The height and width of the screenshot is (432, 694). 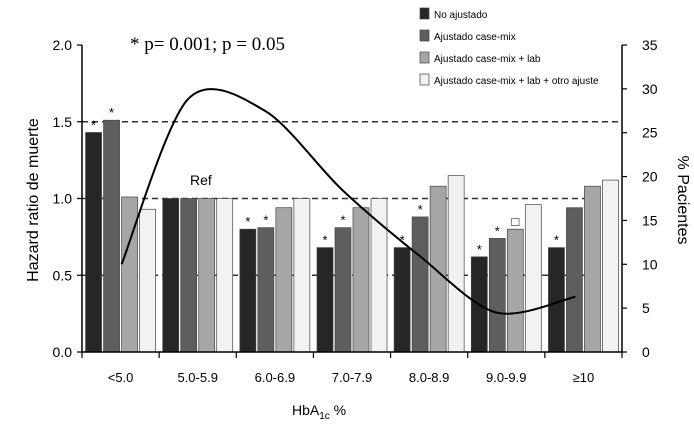 What do you see at coordinates (475, 37) in the screenshot?
I see `legend-label: Ajustado case-mix` at bounding box center [475, 37].